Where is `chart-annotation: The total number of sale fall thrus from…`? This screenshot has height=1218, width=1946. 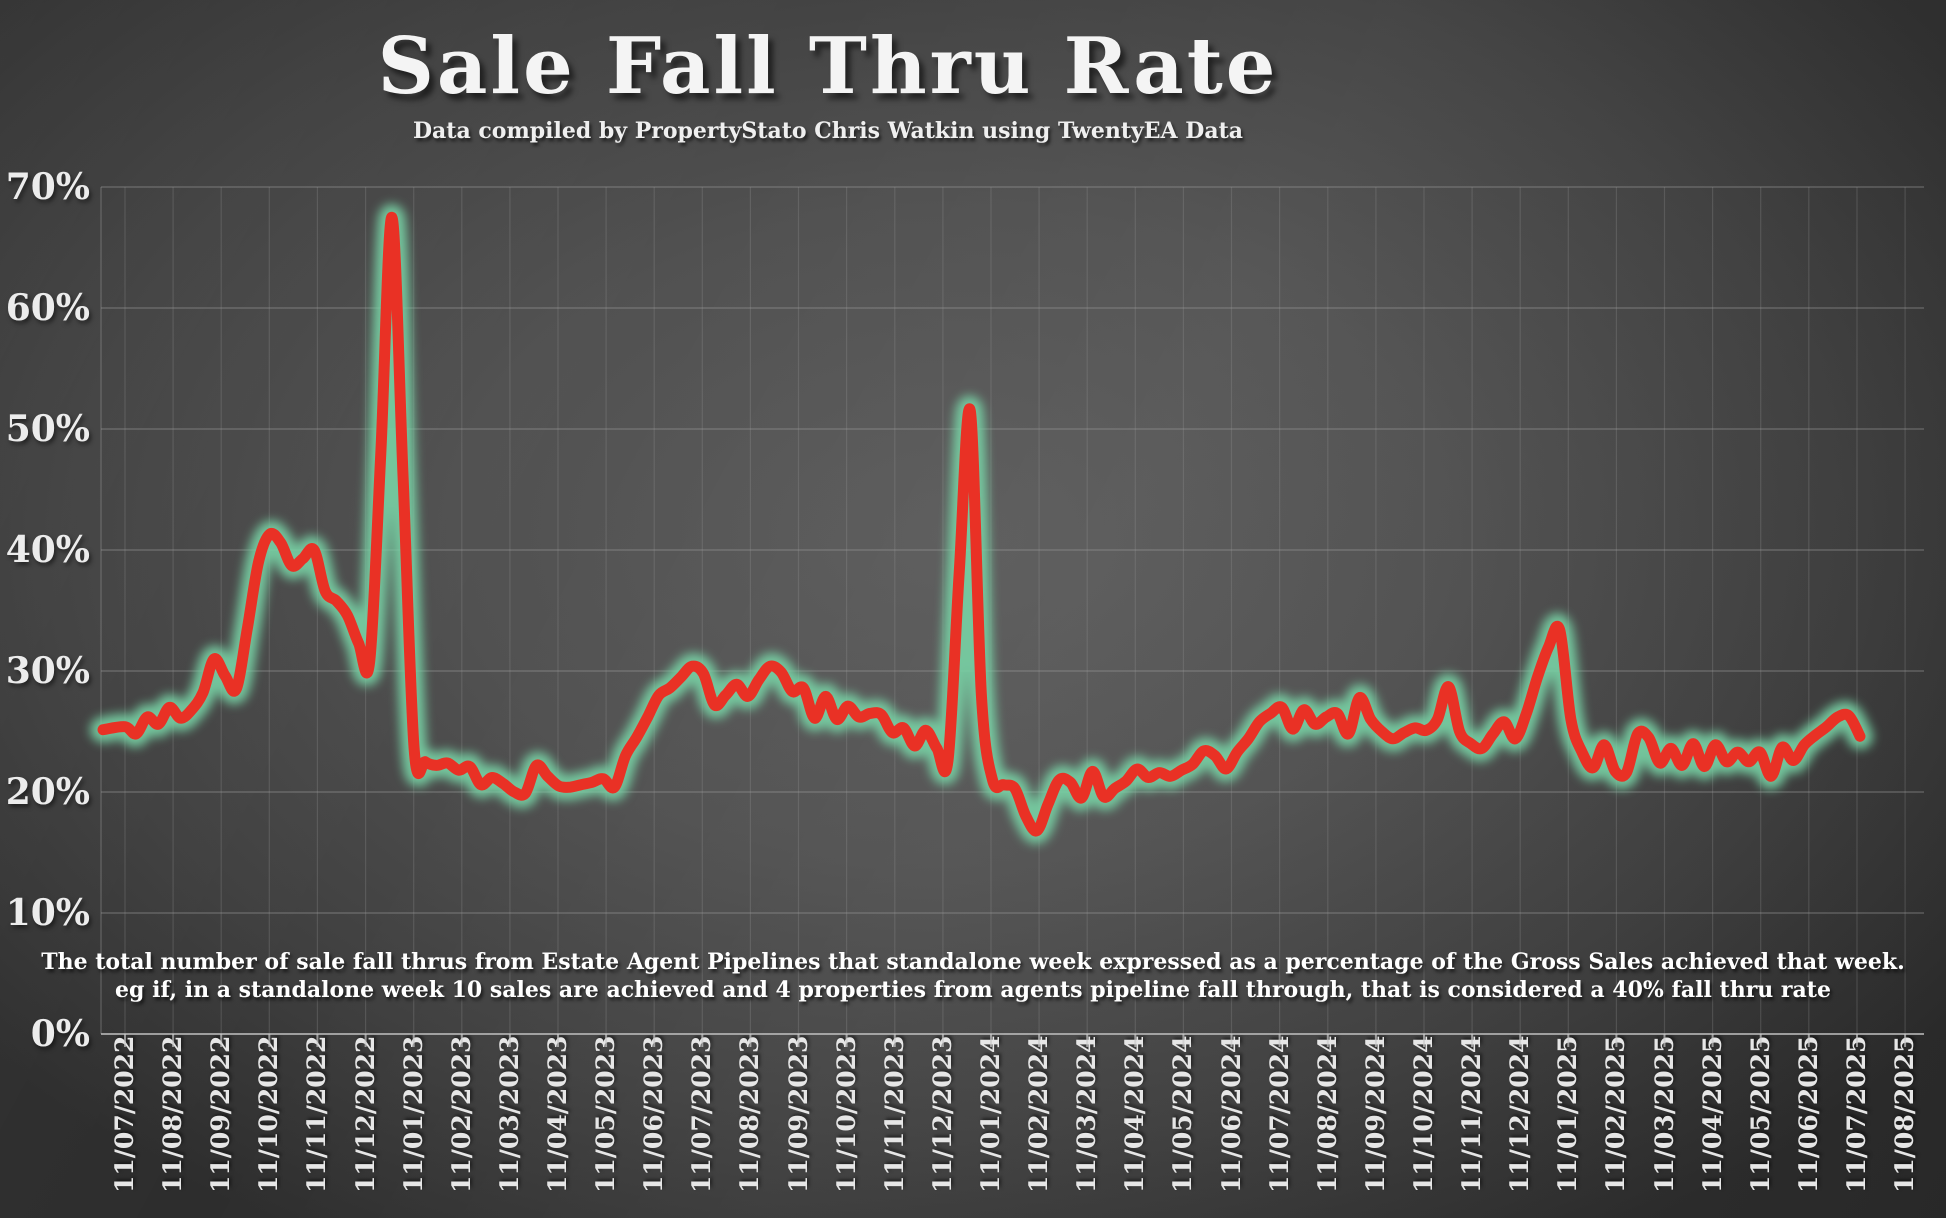
chart-annotation: The total number of sale fall thrus from… is located at coordinates (973, 976).